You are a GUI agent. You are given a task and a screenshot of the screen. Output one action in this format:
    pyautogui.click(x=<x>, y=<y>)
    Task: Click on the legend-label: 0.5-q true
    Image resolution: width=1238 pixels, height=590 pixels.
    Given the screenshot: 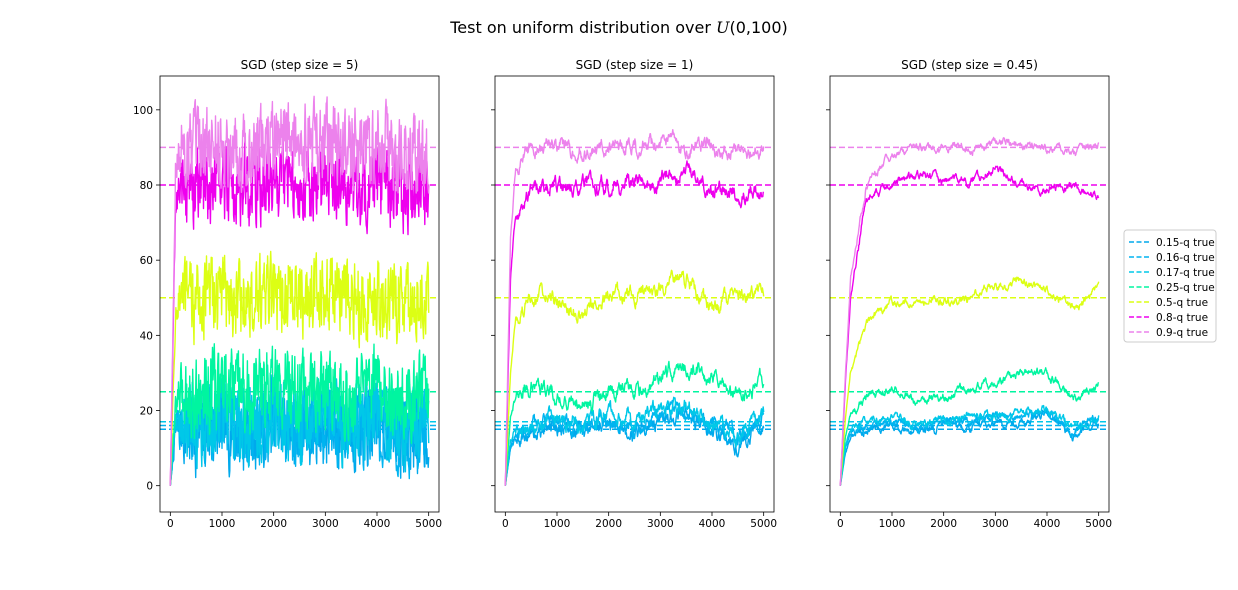 What is the action you would take?
    pyautogui.click(x=1182, y=303)
    